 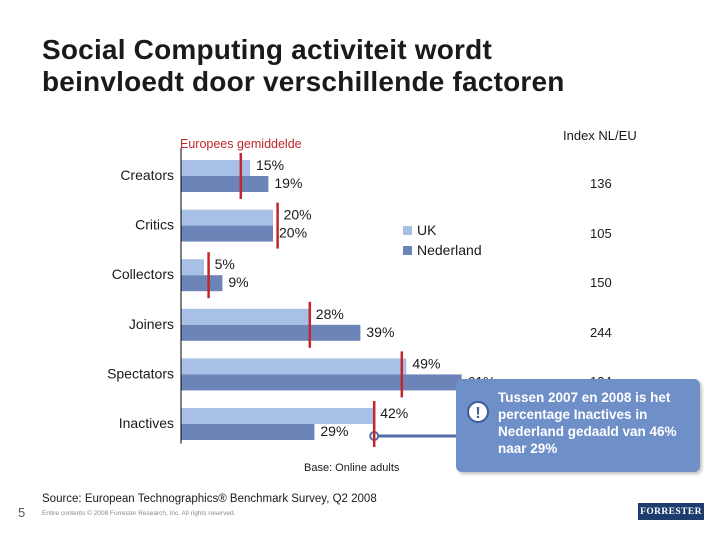 I want to click on forrester-logo: FORRESTER, so click(x=671, y=511).